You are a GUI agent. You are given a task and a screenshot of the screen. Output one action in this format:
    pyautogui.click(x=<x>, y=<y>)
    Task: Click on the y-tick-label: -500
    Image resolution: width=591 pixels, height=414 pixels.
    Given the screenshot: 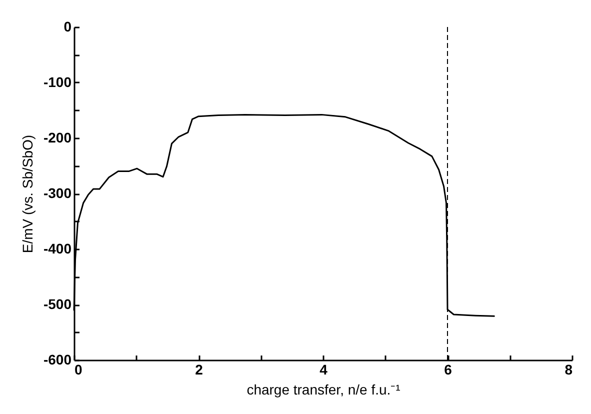 What is the action you would take?
    pyautogui.click(x=57, y=304)
    